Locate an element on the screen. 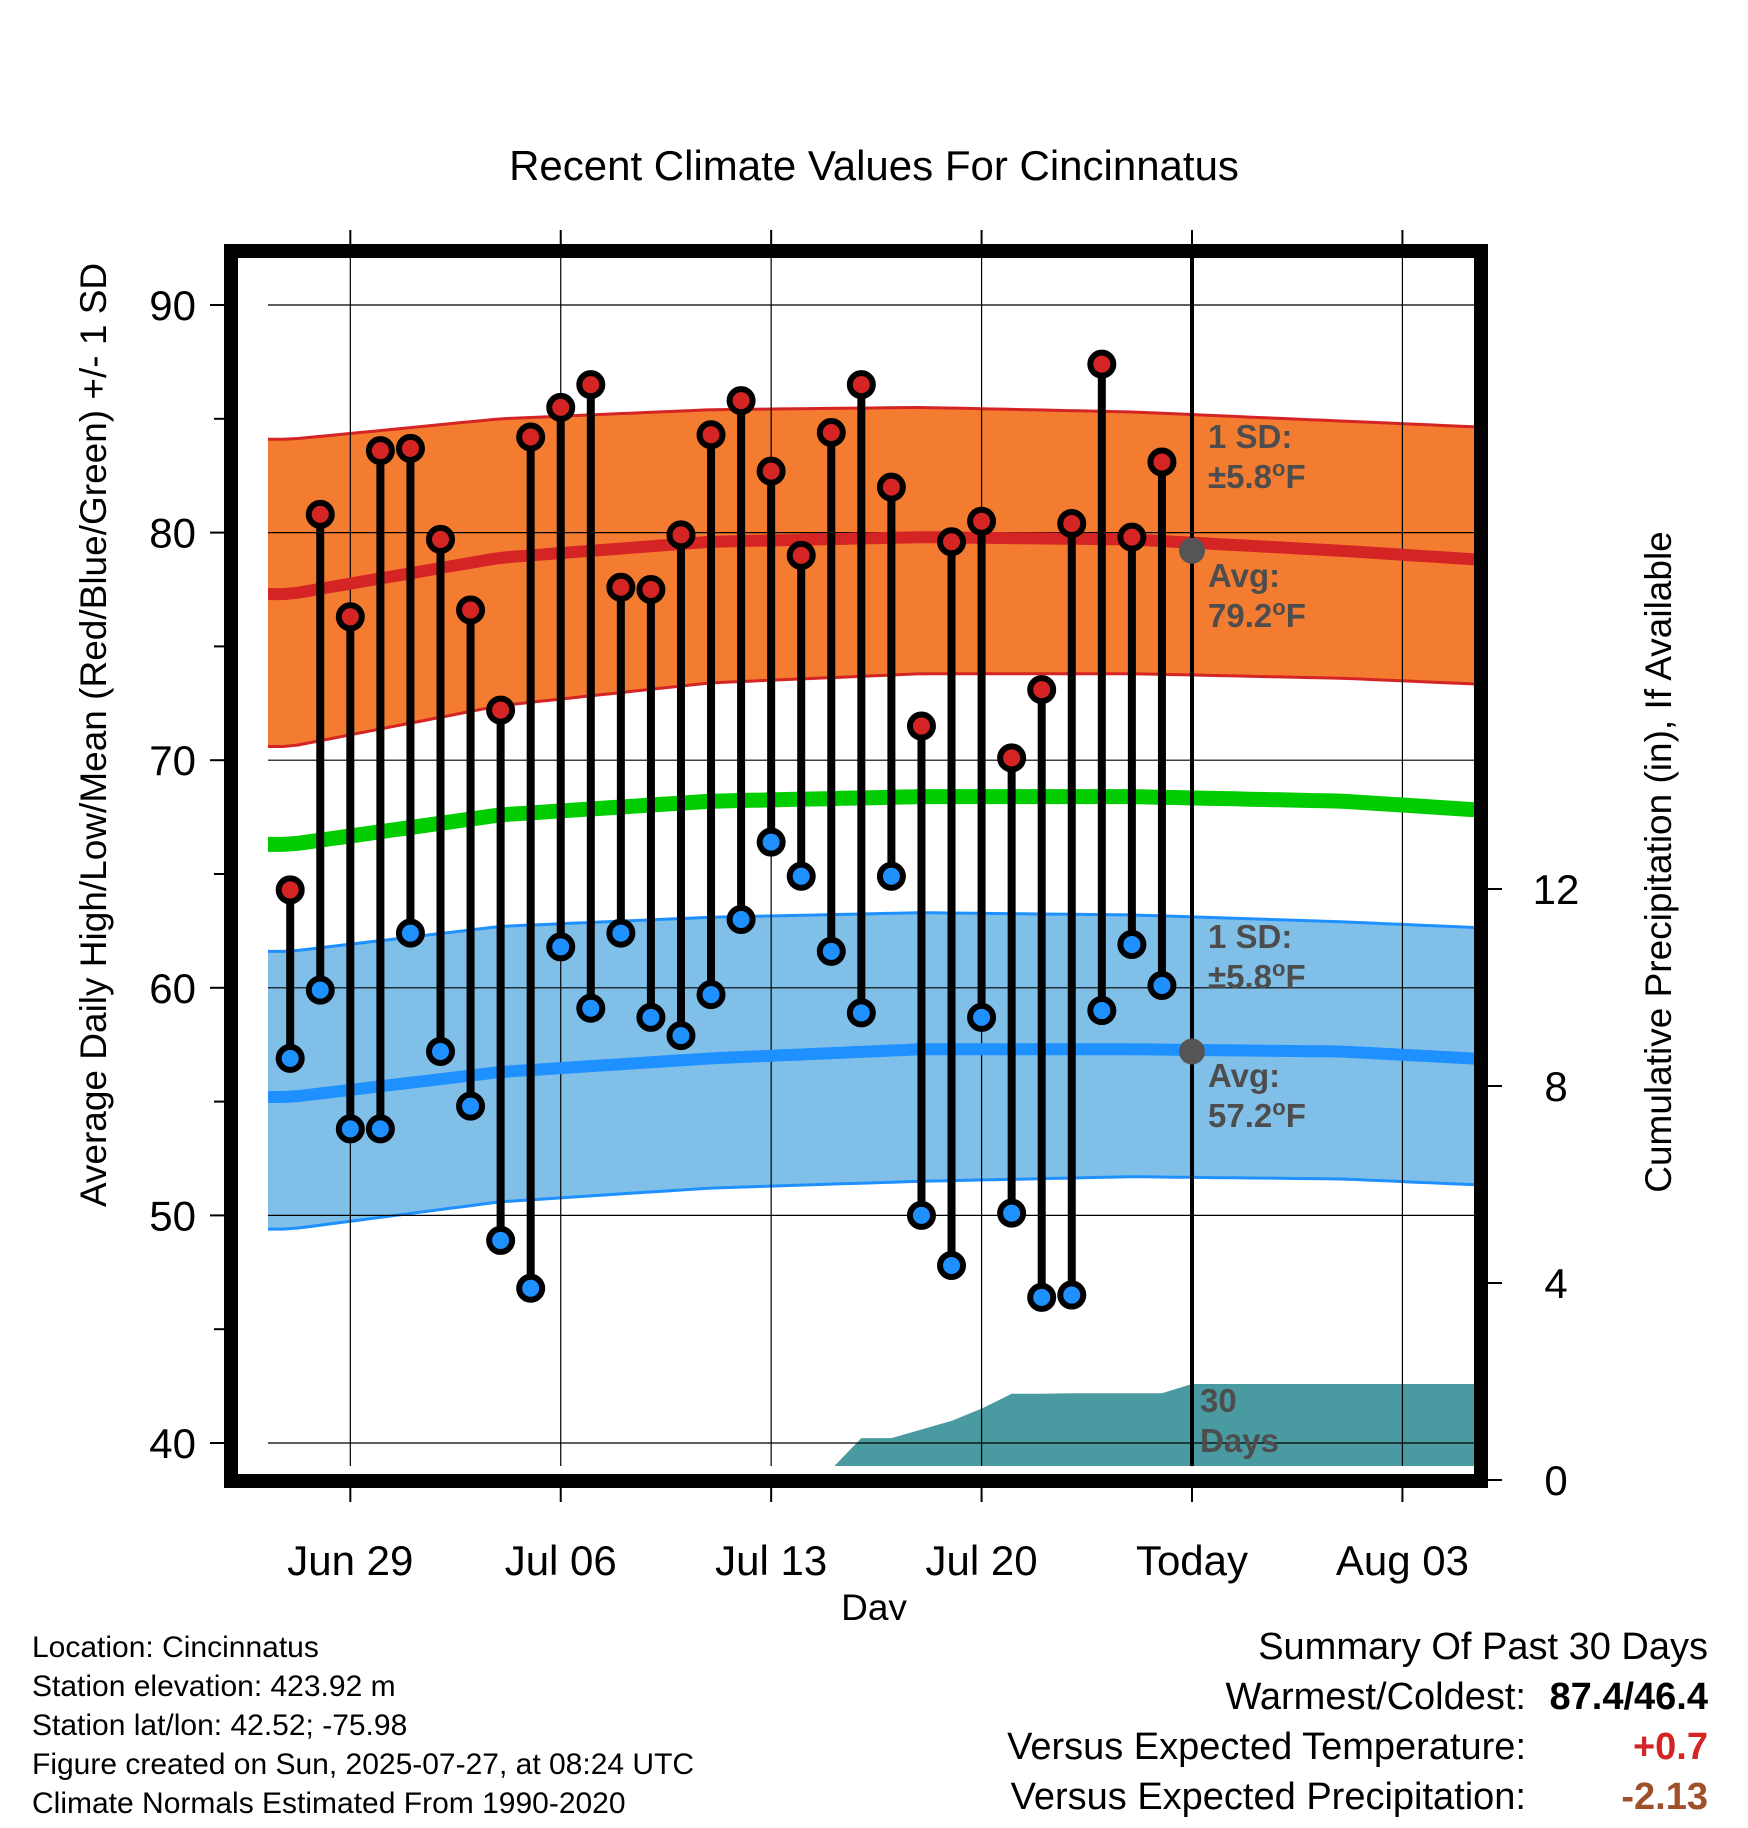  x-tick-label: Jul 13 is located at coordinates (771, 1560).